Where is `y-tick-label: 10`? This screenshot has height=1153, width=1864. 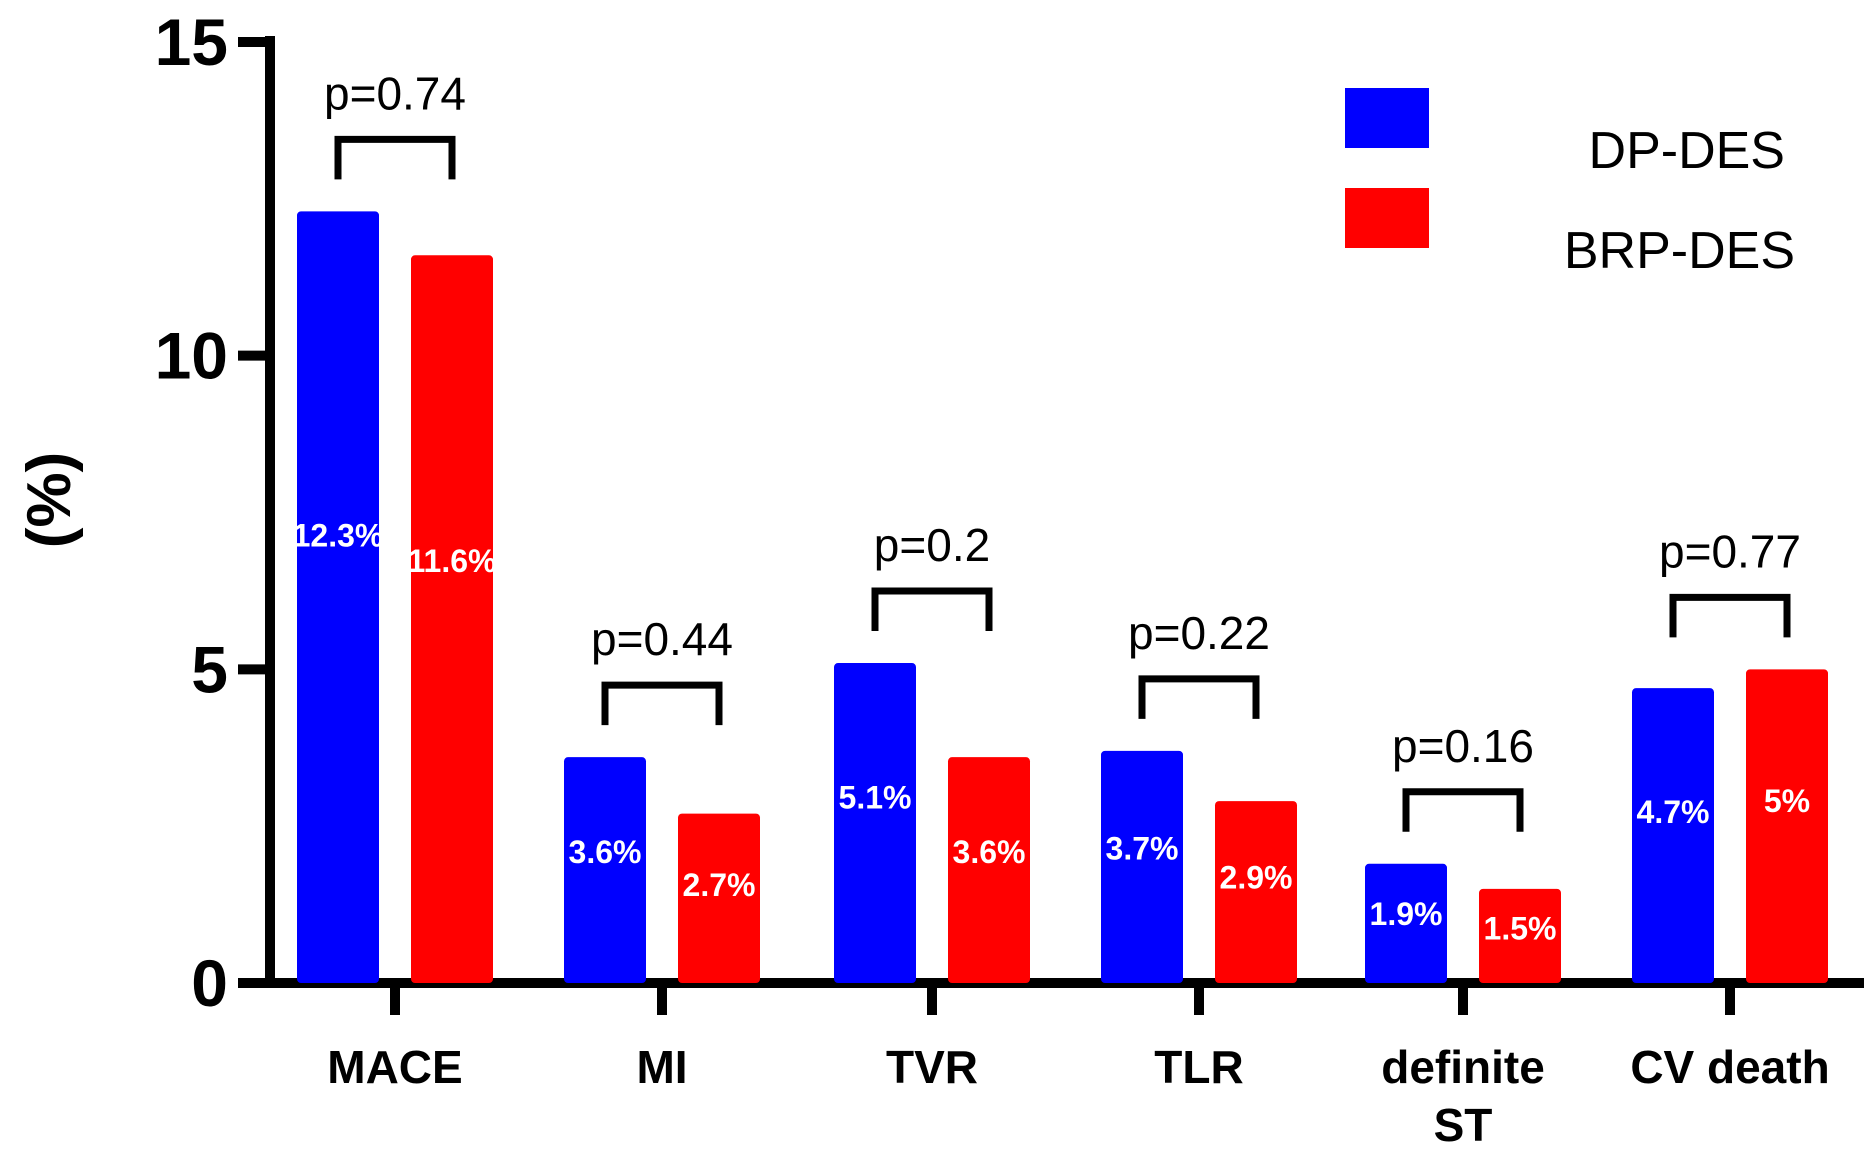
y-tick-label: 10 is located at coordinates (191, 356).